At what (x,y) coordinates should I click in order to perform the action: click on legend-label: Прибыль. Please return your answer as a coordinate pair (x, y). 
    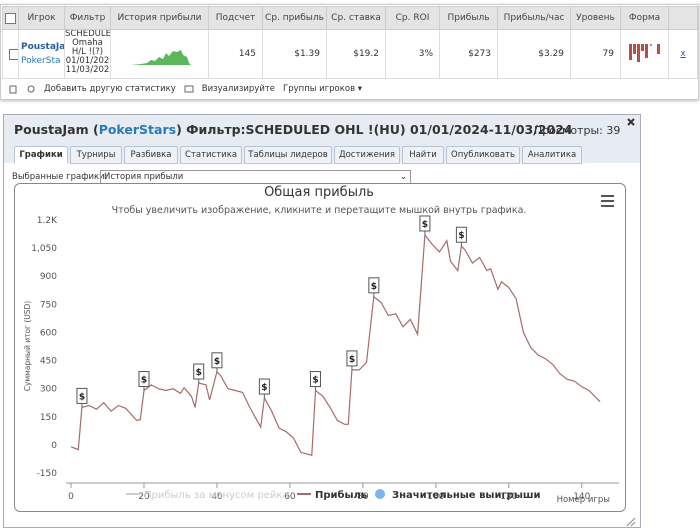
    Looking at the image, I should click on (341, 495).